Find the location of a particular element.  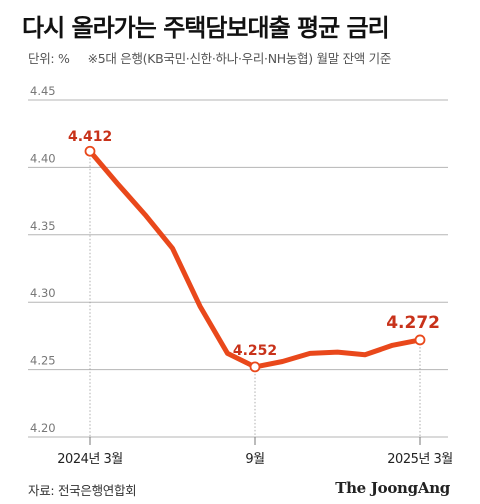

chart-subtitle: 단위: % ※5대 은행(KB국민·신한·하나·우리·NH농협) 월말 잔액 기준 is located at coordinates (209, 57).